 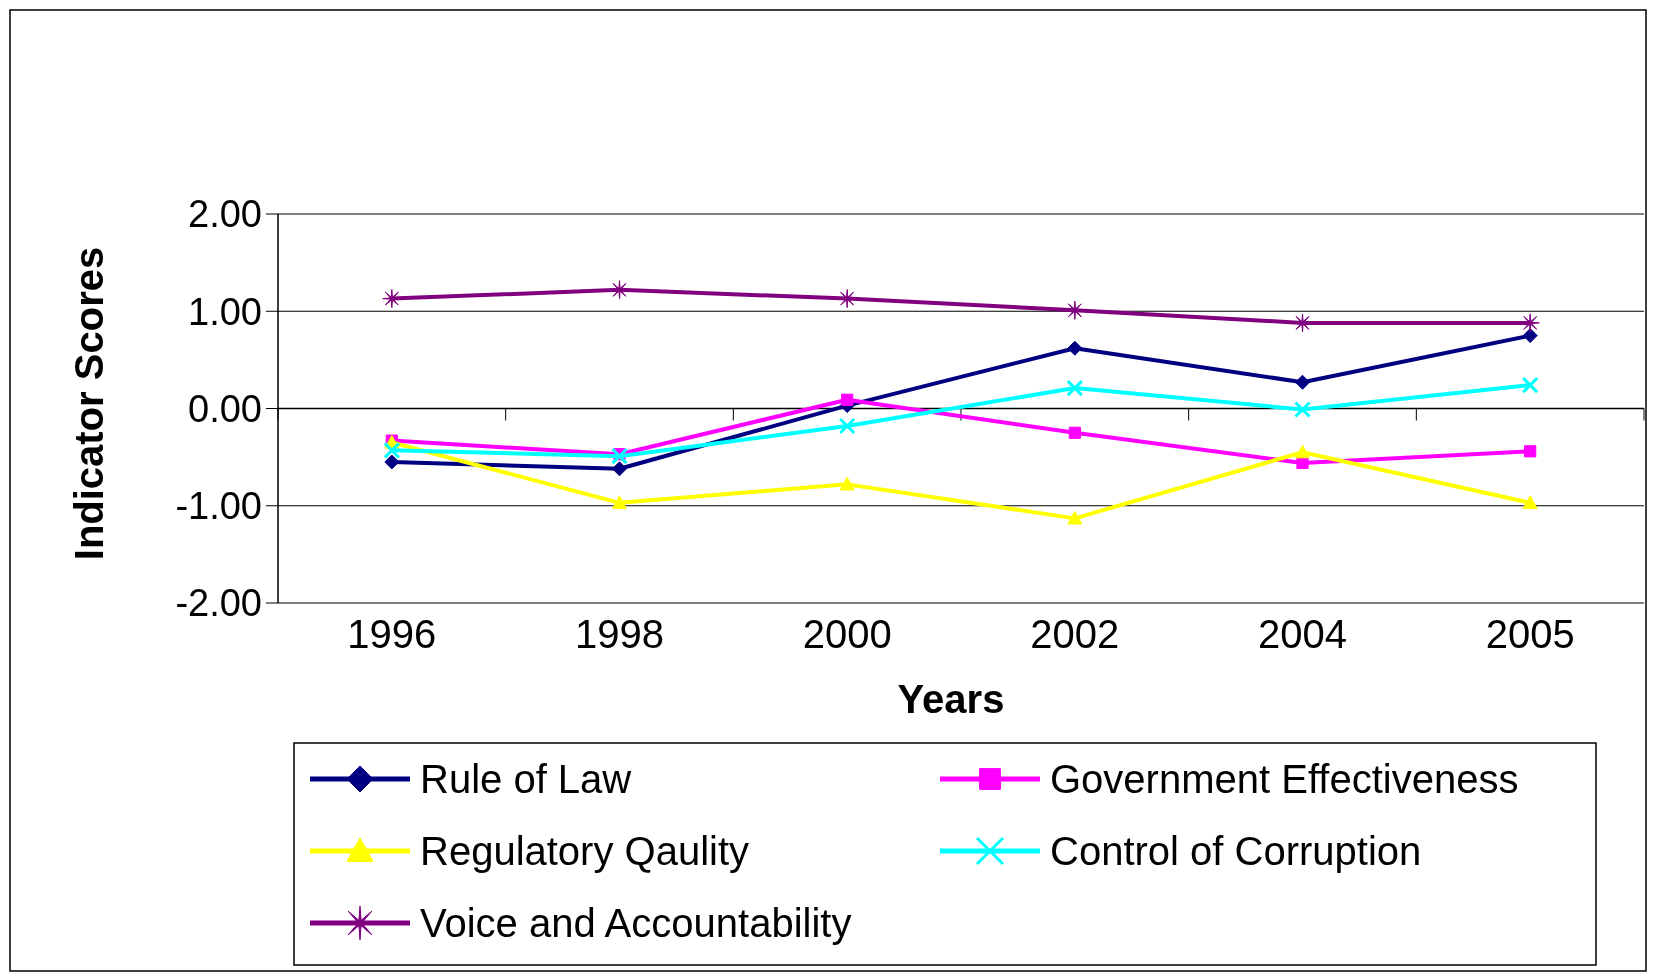 What do you see at coordinates (1284, 779) in the screenshot?
I see `legend-label: Government Effectiveness` at bounding box center [1284, 779].